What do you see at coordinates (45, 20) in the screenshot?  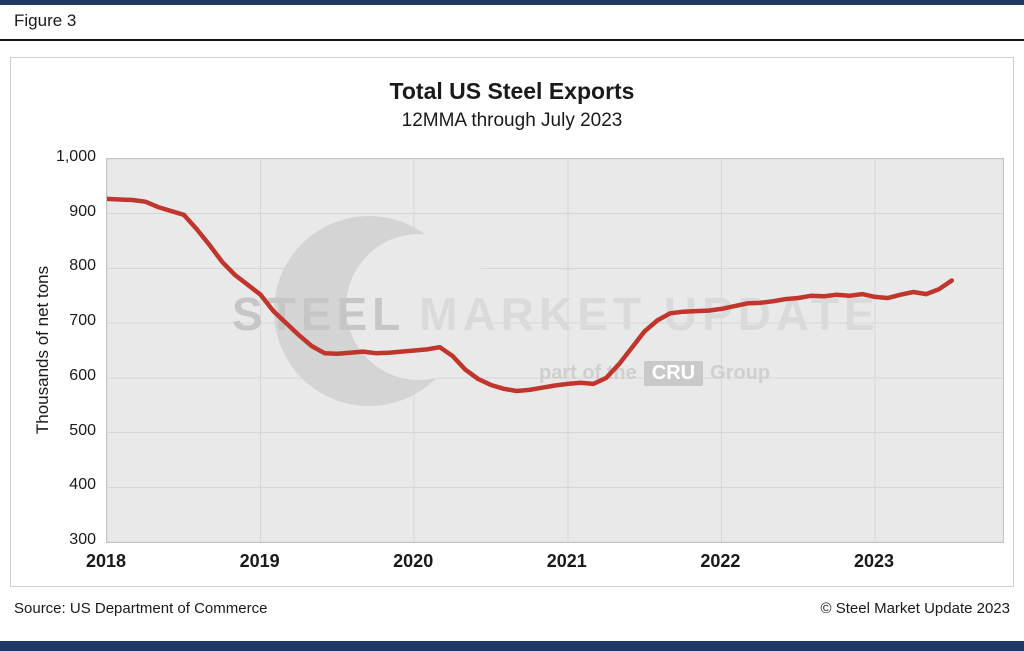 I see `figure-label: Figure 3` at bounding box center [45, 20].